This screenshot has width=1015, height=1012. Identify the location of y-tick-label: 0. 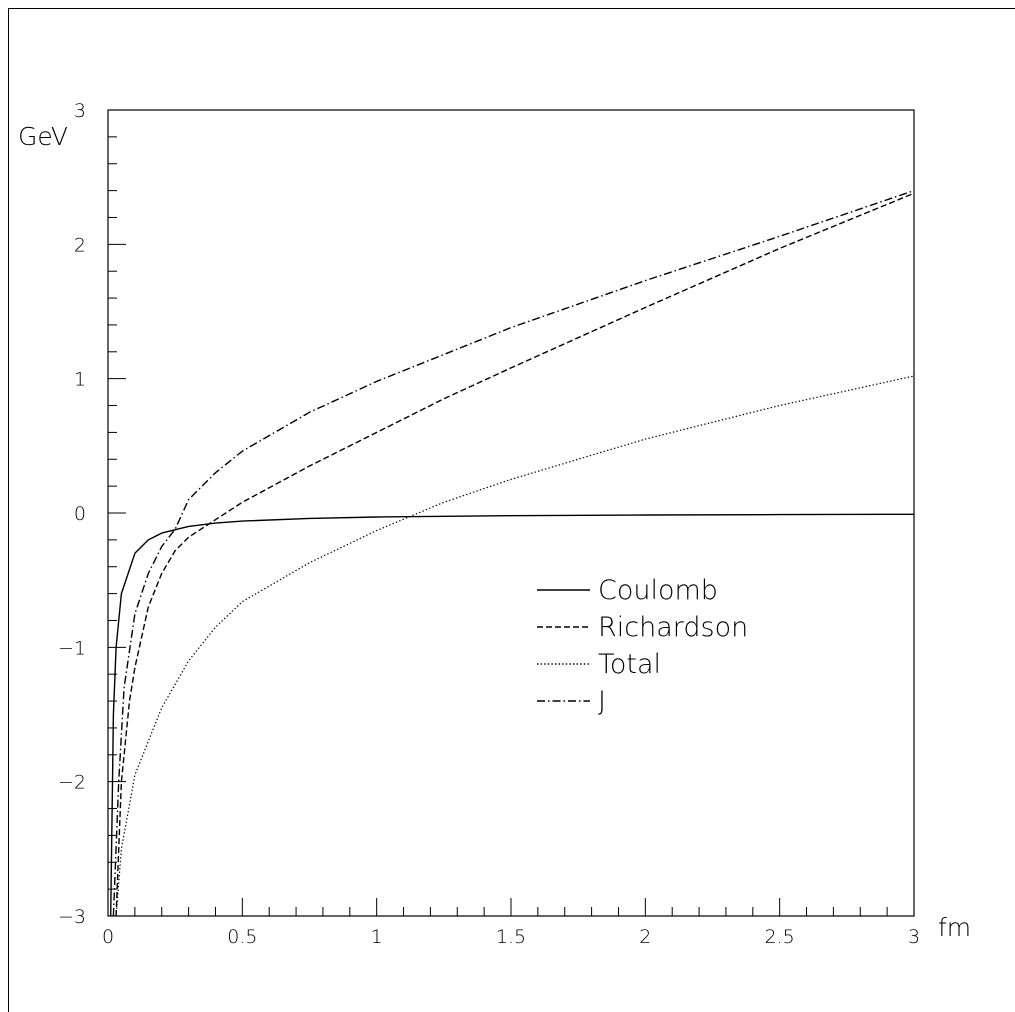
(80, 514).